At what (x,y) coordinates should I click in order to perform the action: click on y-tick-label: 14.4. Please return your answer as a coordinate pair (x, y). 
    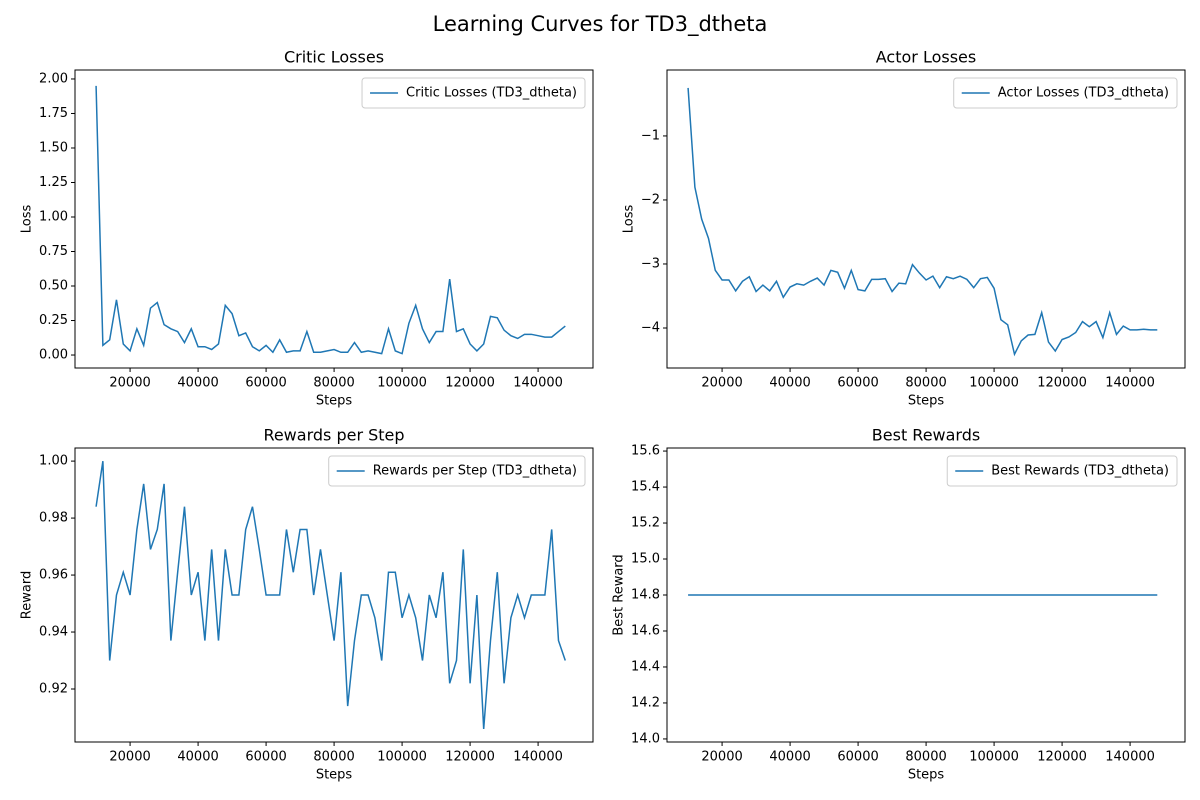
    Looking at the image, I should click on (645, 666).